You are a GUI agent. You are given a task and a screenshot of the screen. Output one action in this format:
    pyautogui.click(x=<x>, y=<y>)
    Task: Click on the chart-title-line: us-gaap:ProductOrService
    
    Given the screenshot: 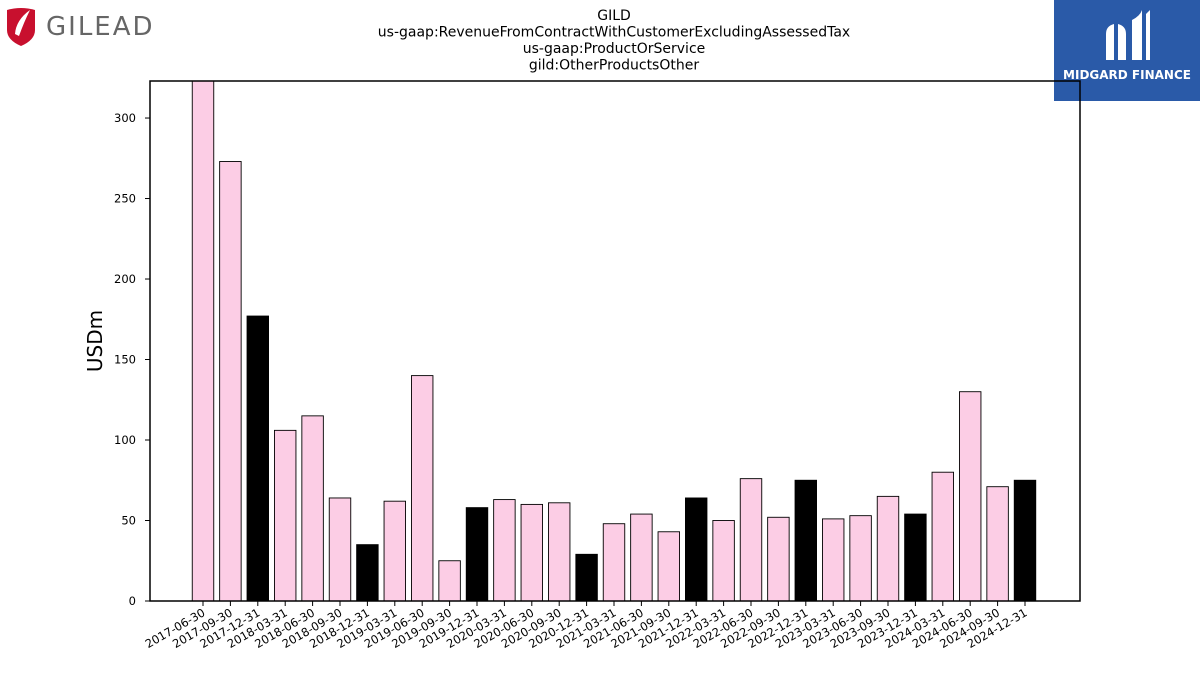 What is the action you would take?
    pyautogui.click(x=614, y=49)
    